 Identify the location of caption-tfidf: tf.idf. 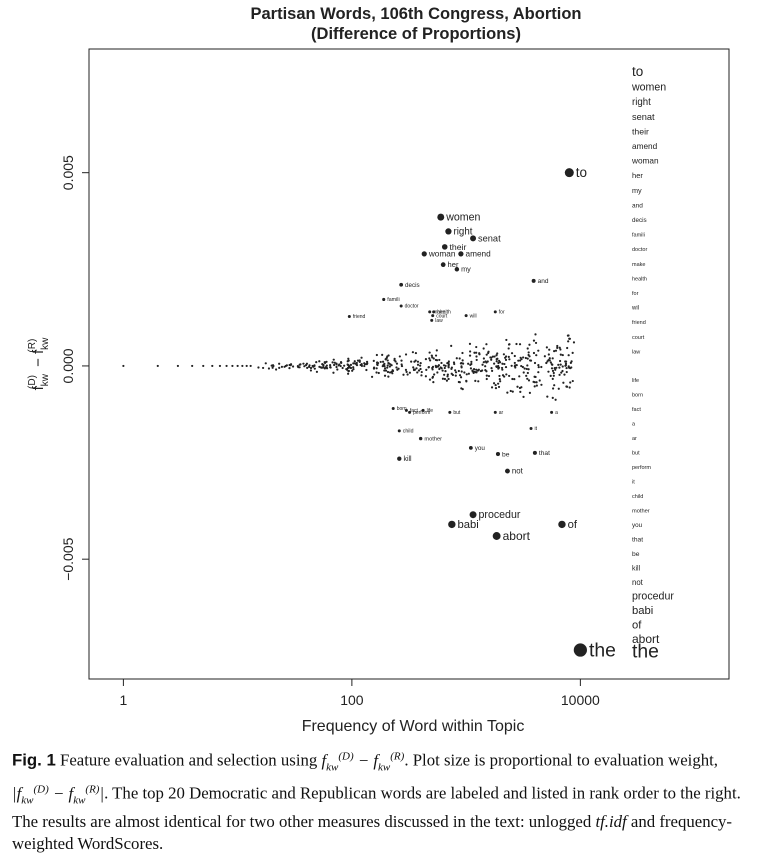
(611, 821).